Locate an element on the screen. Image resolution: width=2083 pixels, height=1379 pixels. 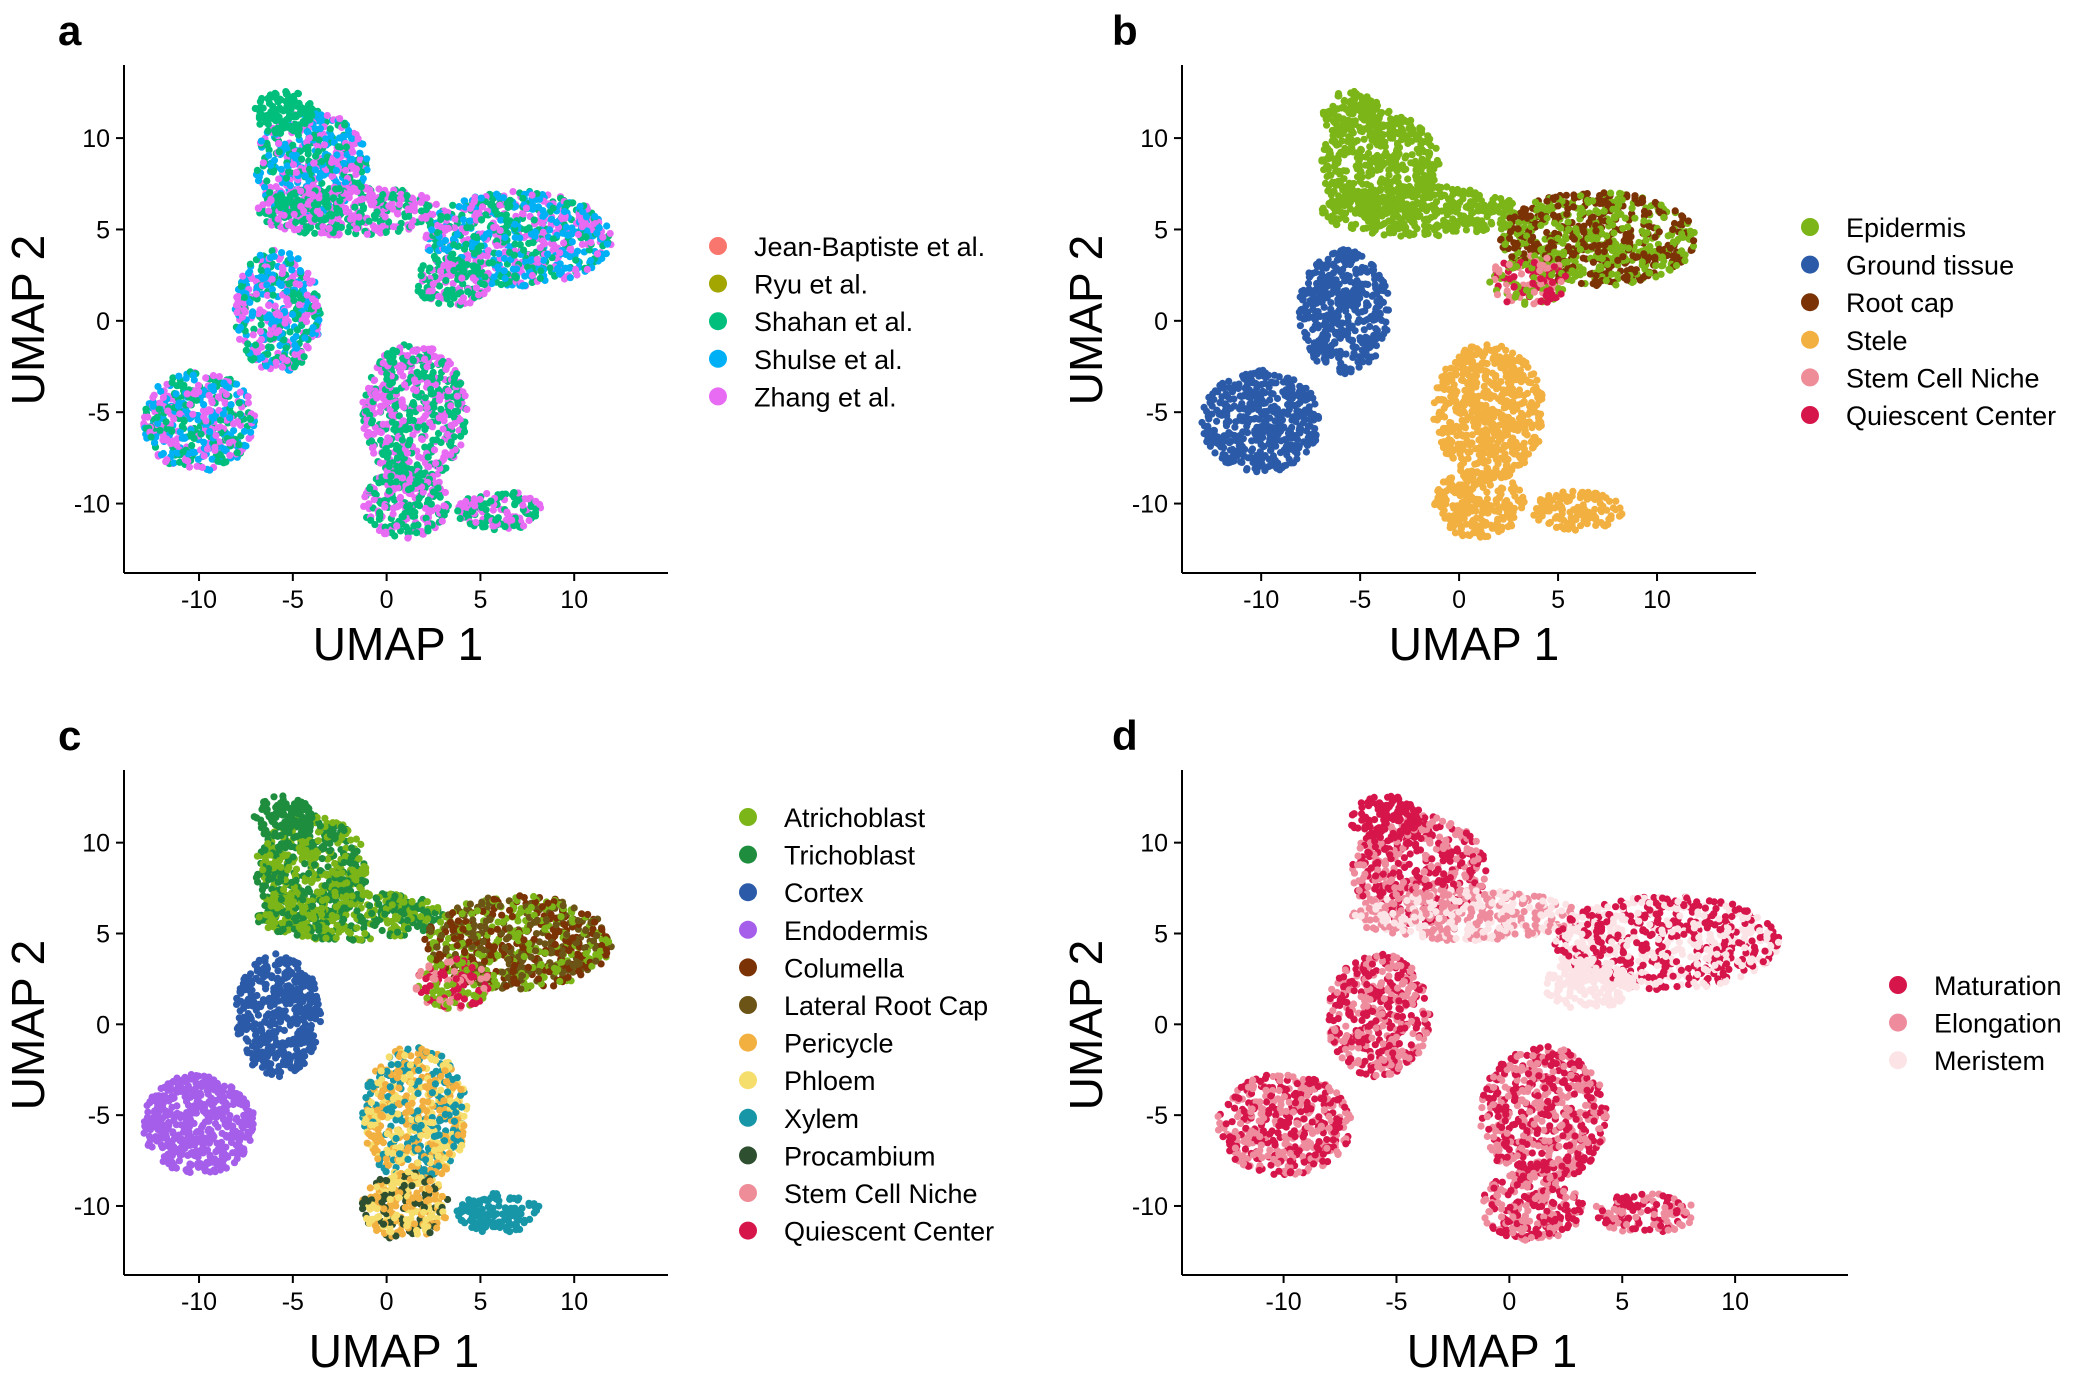
legend-label: Zhang et al. is located at coordinates (825, 397).